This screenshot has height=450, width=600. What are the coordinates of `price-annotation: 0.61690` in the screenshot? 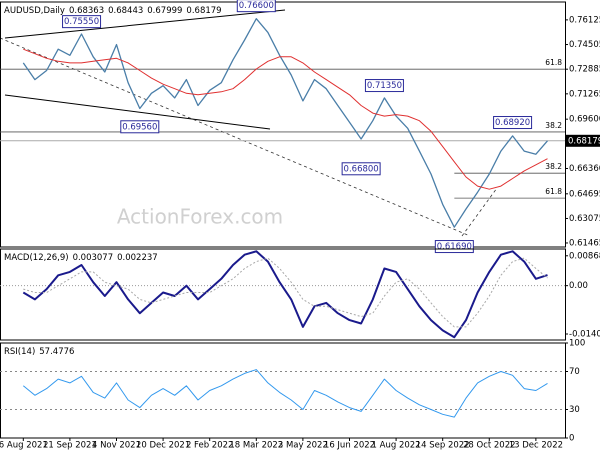 It's located at (454, 247).